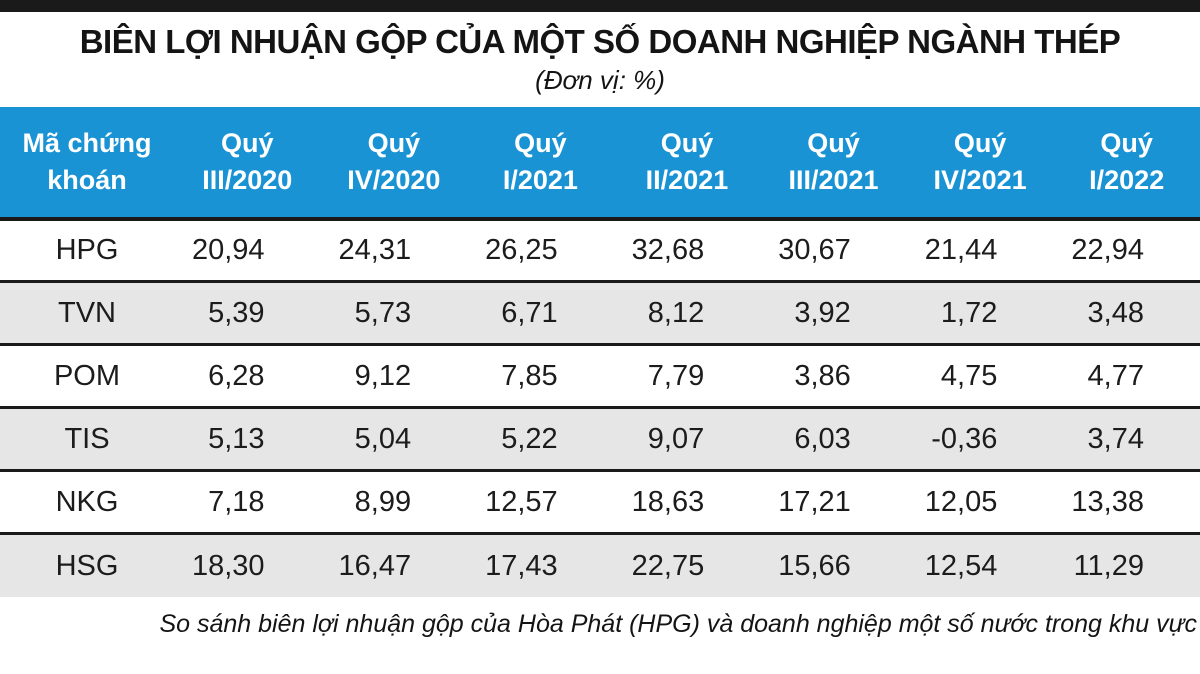 The width and height of the screenshot is (1200, 674). Describe the element at coordinates (833, 163) in the screenshot. I see `col-header-quarter: Quý III/2021` at that location.